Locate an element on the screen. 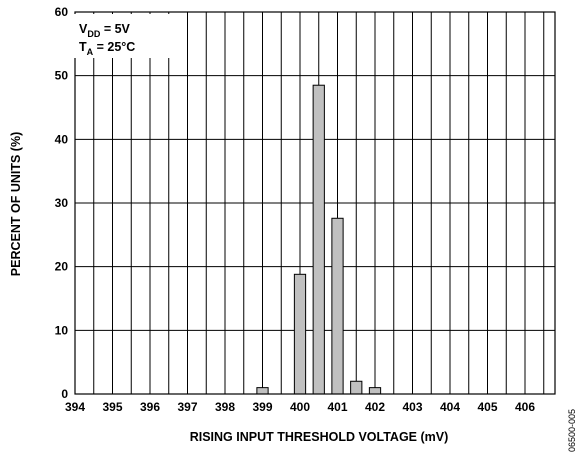  x-tick-label: 405 is located at coordinates (487, 407).